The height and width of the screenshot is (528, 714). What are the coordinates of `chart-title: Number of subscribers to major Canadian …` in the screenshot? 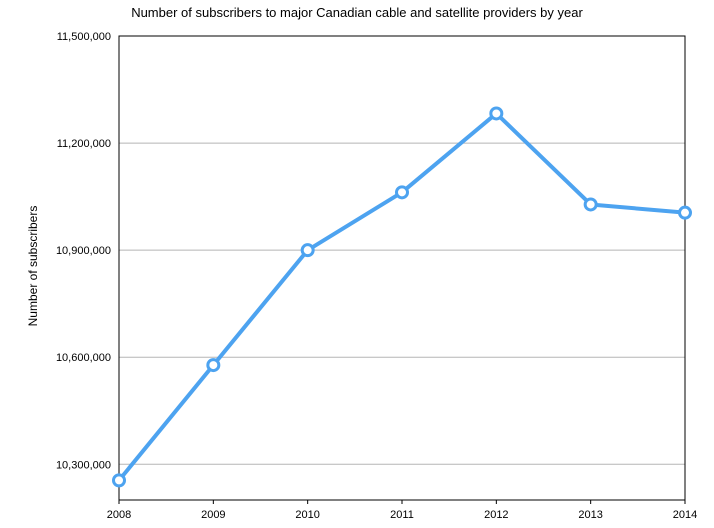 It's located at (357, 12).